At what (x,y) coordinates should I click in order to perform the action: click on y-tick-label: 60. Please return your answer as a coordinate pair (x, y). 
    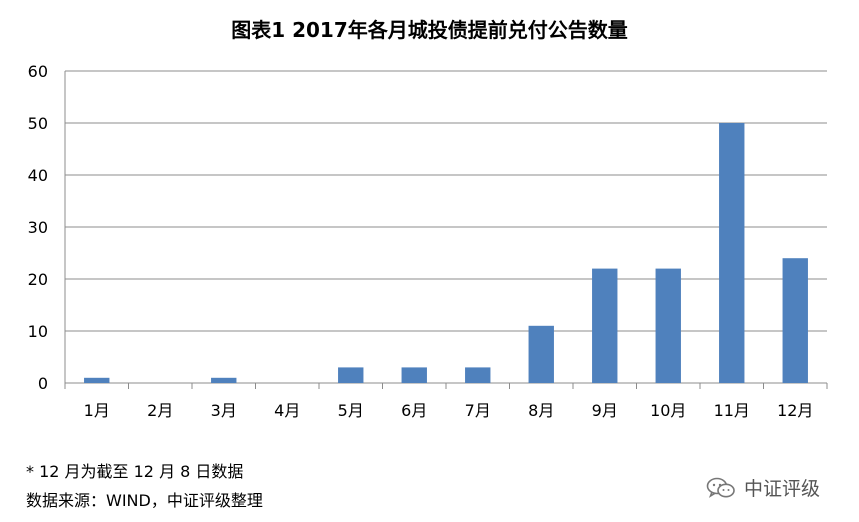
    Looking at the image, I should click on (38, 71).